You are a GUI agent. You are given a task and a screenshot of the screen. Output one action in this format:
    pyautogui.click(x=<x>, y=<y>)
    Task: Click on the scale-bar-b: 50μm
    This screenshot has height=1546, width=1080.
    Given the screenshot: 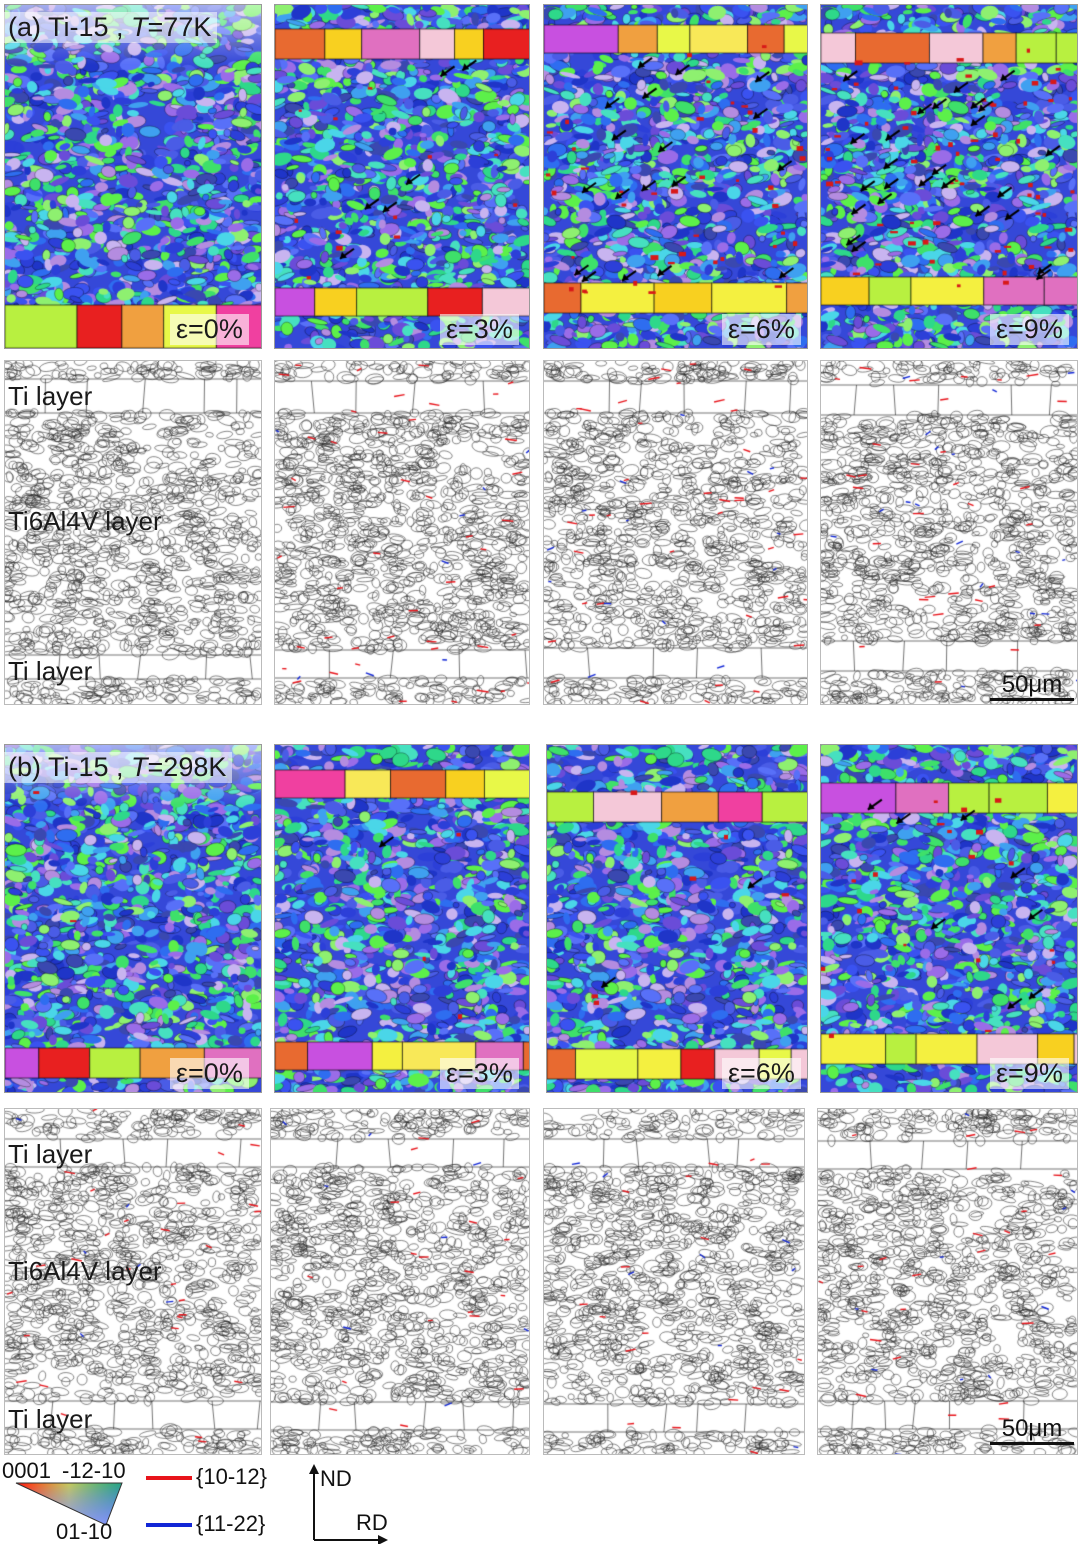 What is the action you would take?
    pyautogui.click(x=1032, y=1430)
    